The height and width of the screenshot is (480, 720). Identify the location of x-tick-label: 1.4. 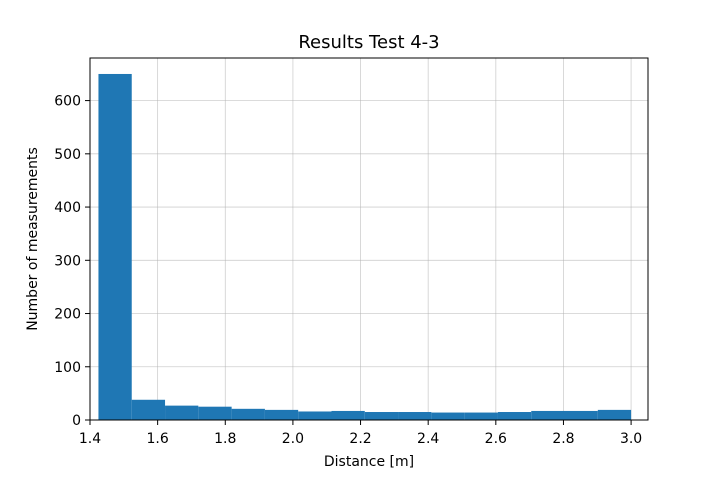
(90, 439).